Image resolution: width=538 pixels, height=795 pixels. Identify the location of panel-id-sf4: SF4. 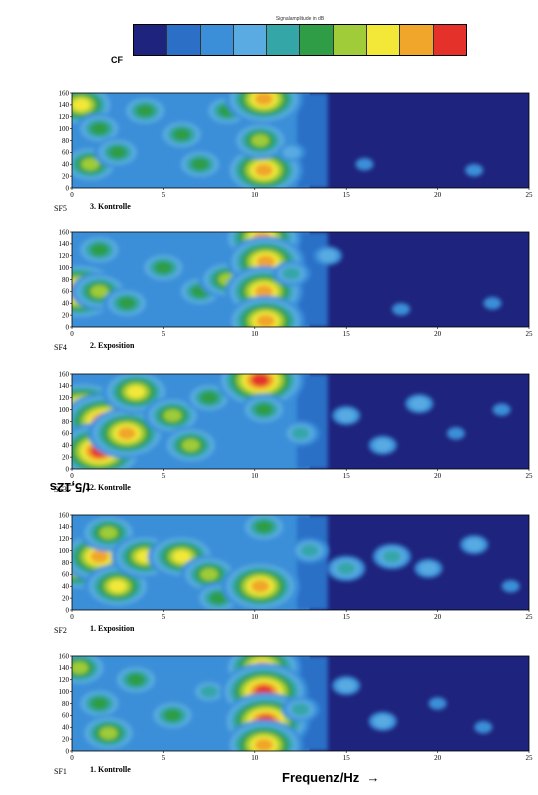
(60, 347).